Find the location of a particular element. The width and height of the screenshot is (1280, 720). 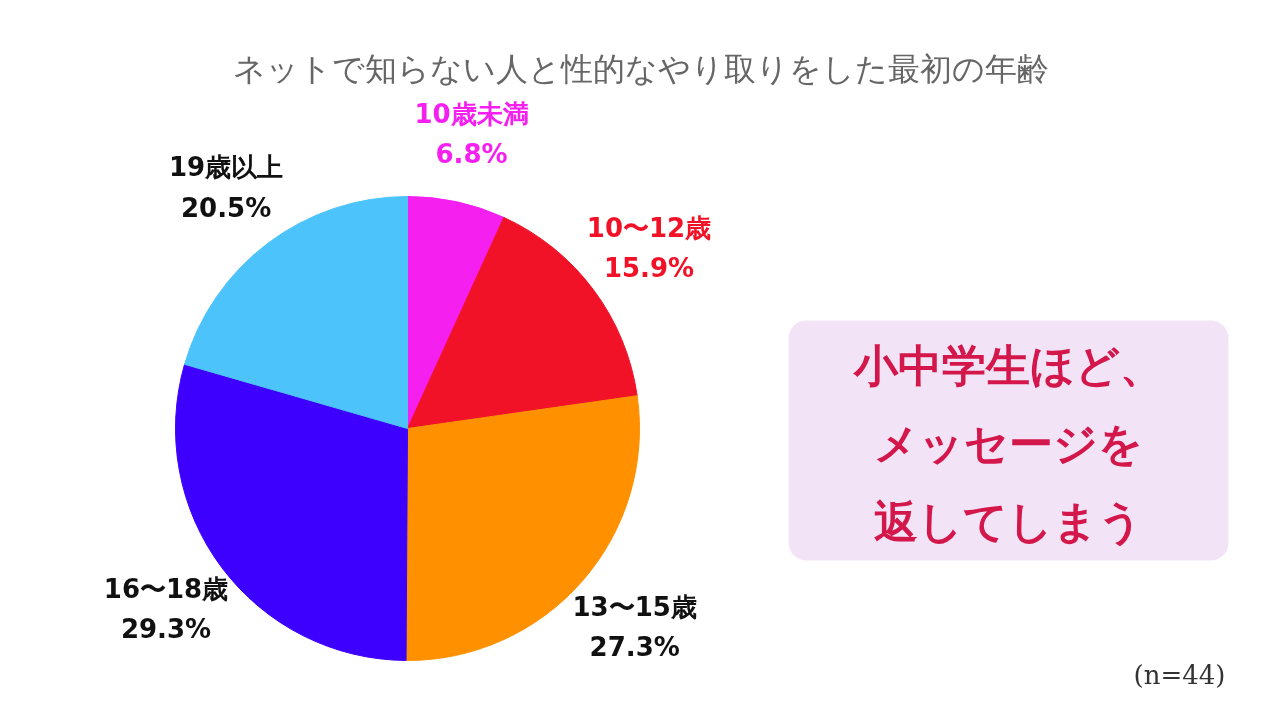

slice-label: 13〜15歳 is located at coordinates (634, 606).